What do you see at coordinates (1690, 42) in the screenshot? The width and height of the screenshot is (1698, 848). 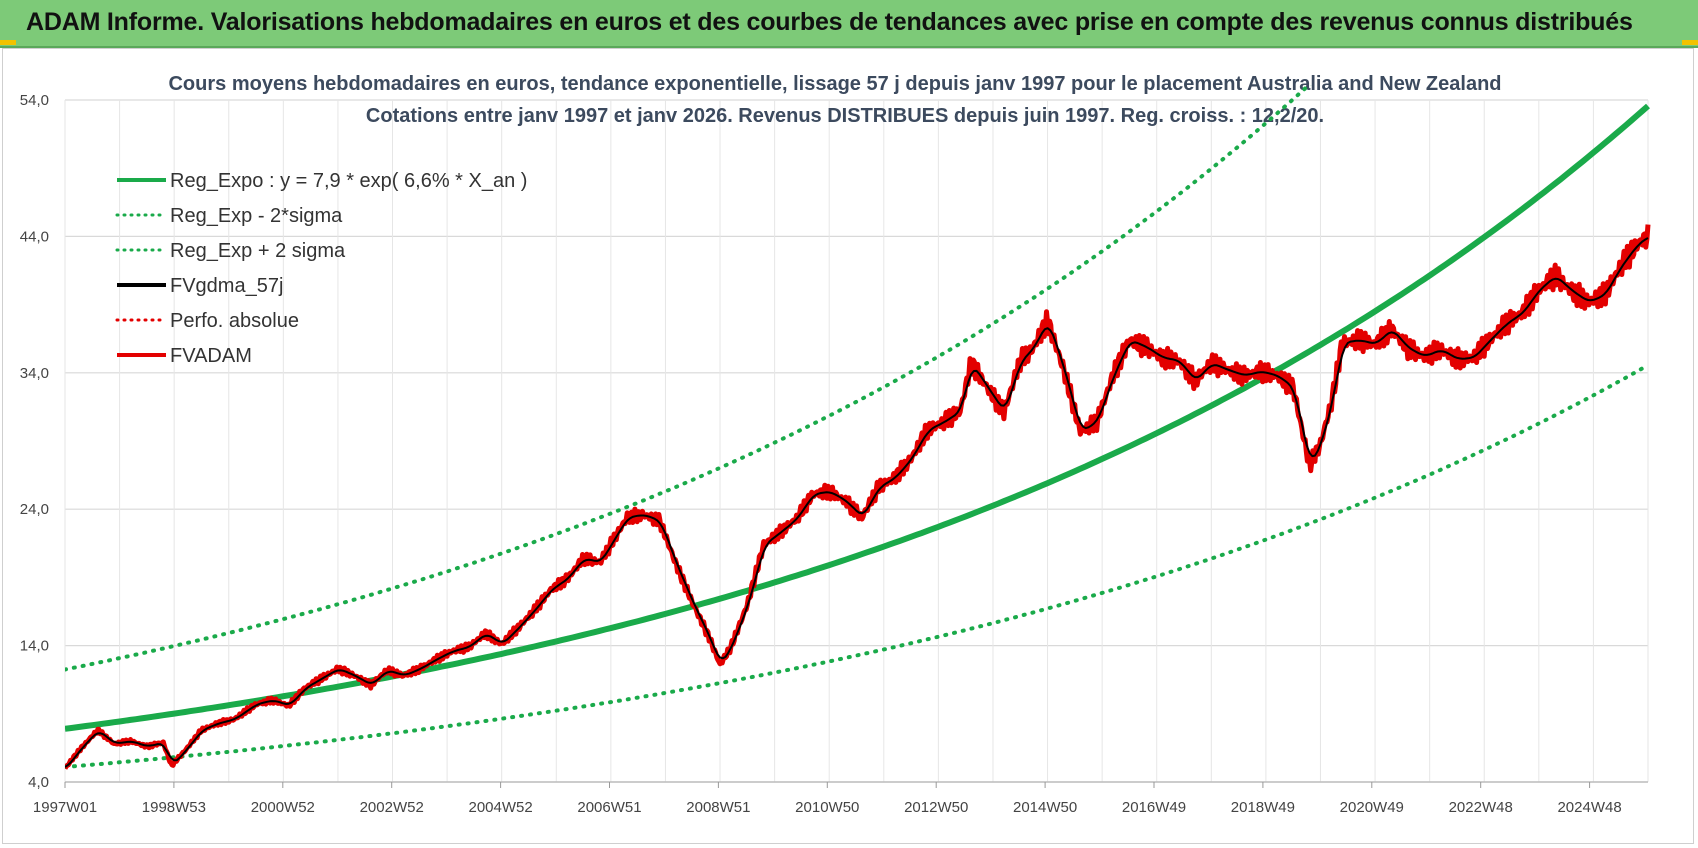 I see `corner-mark-right` at bounding box center [1690, 42].